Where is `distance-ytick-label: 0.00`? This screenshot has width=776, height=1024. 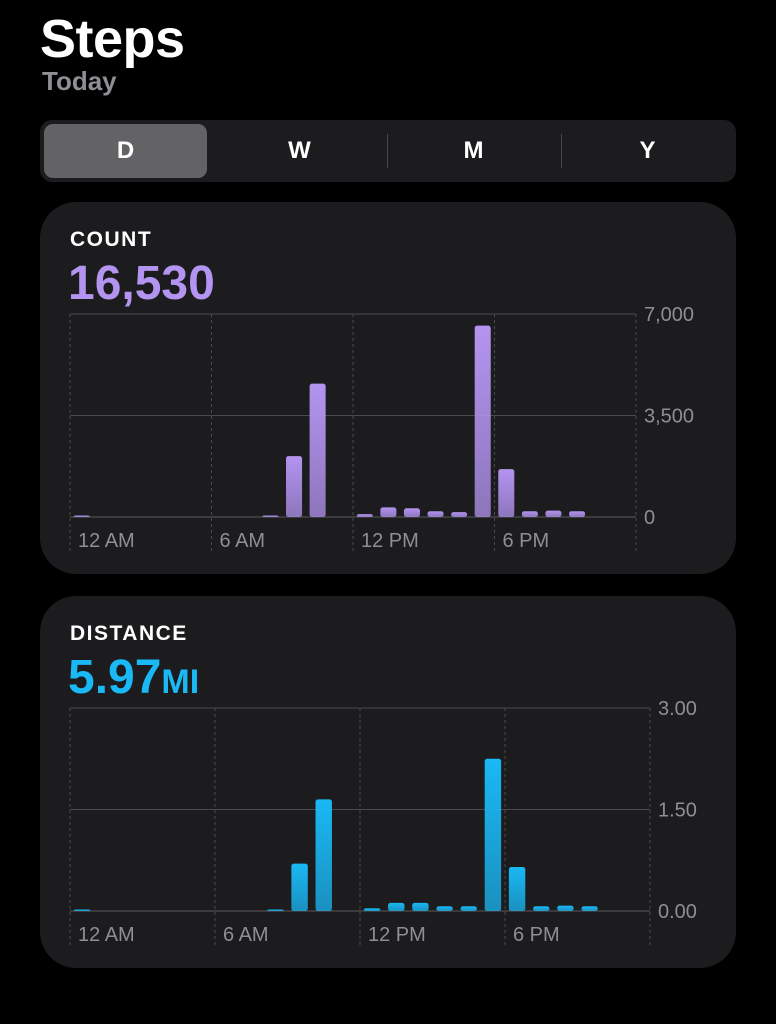 distance-ytick-label: 0.00 is located at coordinates (677, 912).